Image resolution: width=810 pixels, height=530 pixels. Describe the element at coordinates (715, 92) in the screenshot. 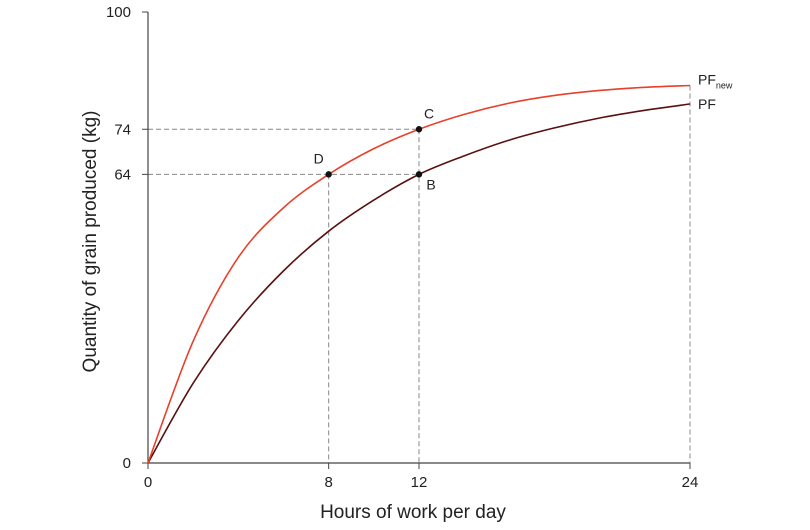

I see `curve-labels: PF PFnew` at that location.